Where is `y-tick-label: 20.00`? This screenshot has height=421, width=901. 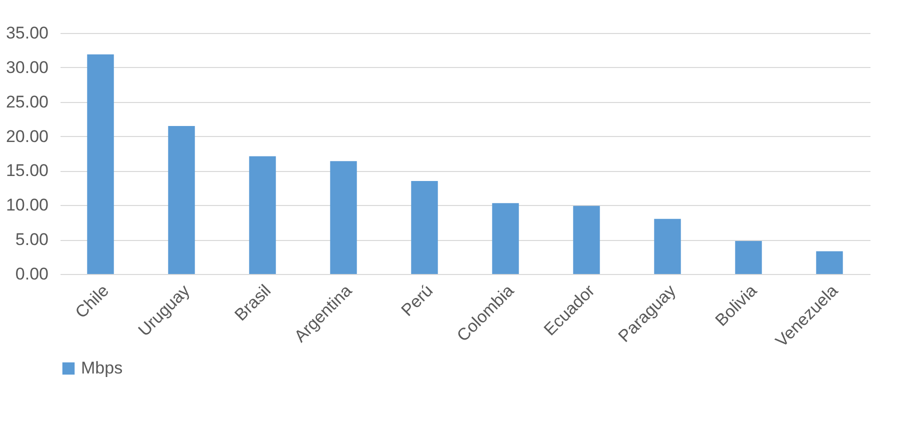
y-tick-label: 20.00 is located at coordinates (27, 136).